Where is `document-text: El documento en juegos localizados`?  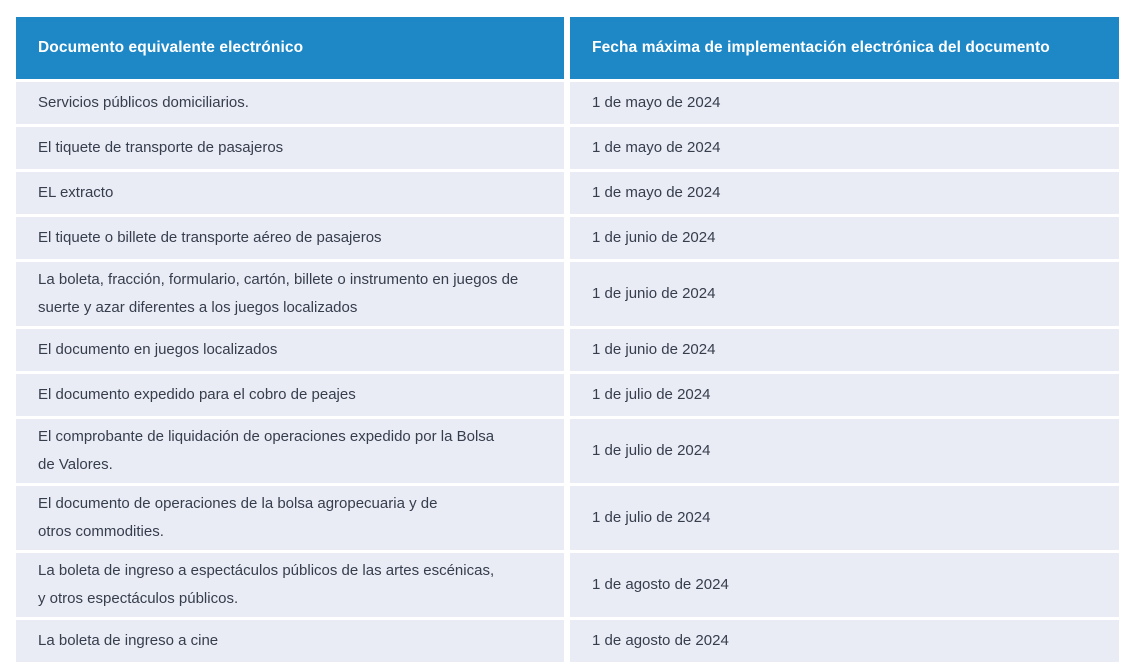 document-text: El documento en juegos localizados is located at coordinates (158, 349).